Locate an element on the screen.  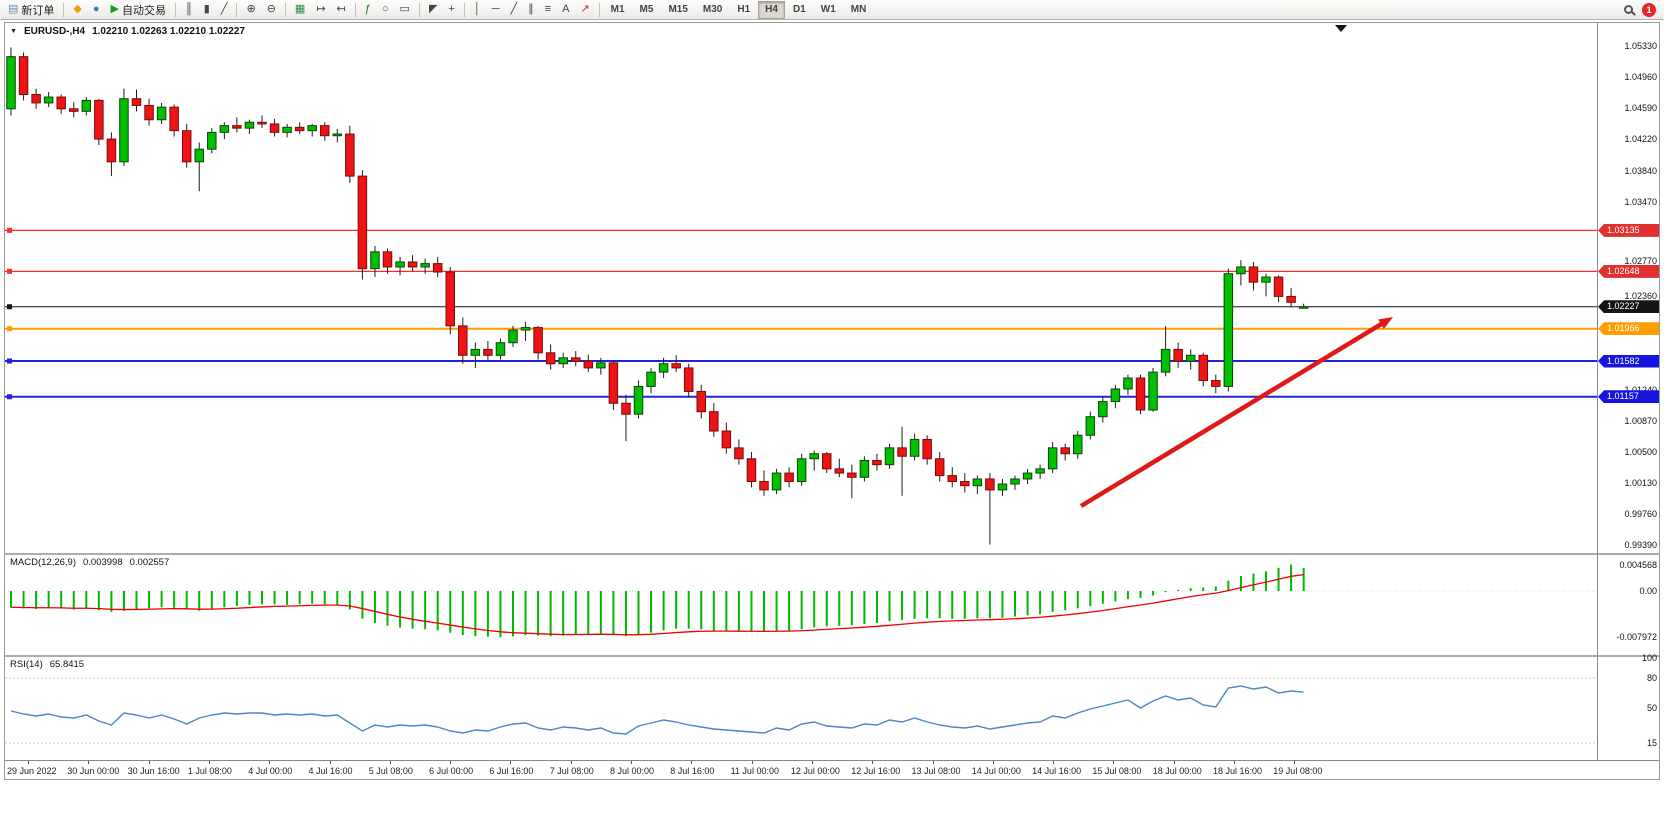
horizontal-line-icon: ─ is located at coordinates (495, 9).